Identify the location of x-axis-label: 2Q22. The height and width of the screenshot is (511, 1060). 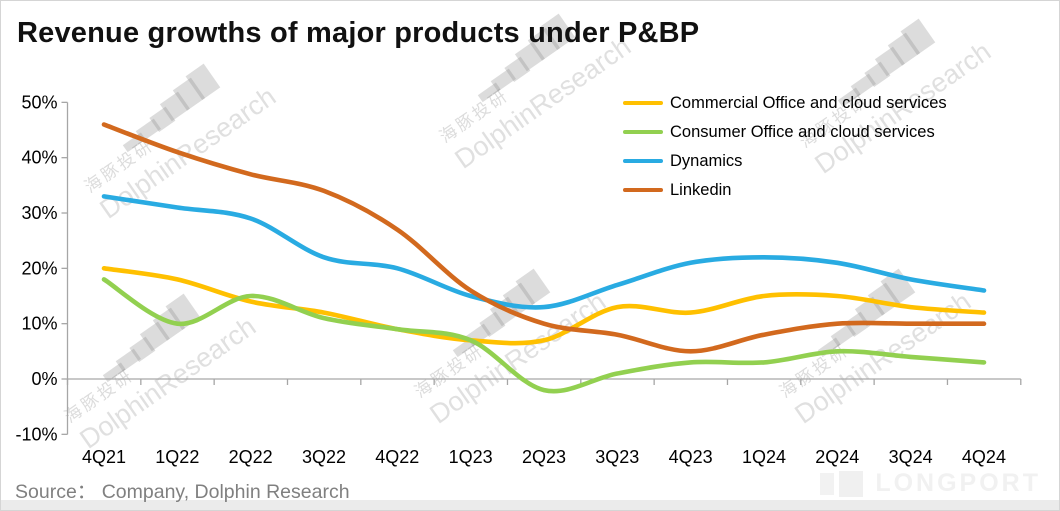
(251, 457).